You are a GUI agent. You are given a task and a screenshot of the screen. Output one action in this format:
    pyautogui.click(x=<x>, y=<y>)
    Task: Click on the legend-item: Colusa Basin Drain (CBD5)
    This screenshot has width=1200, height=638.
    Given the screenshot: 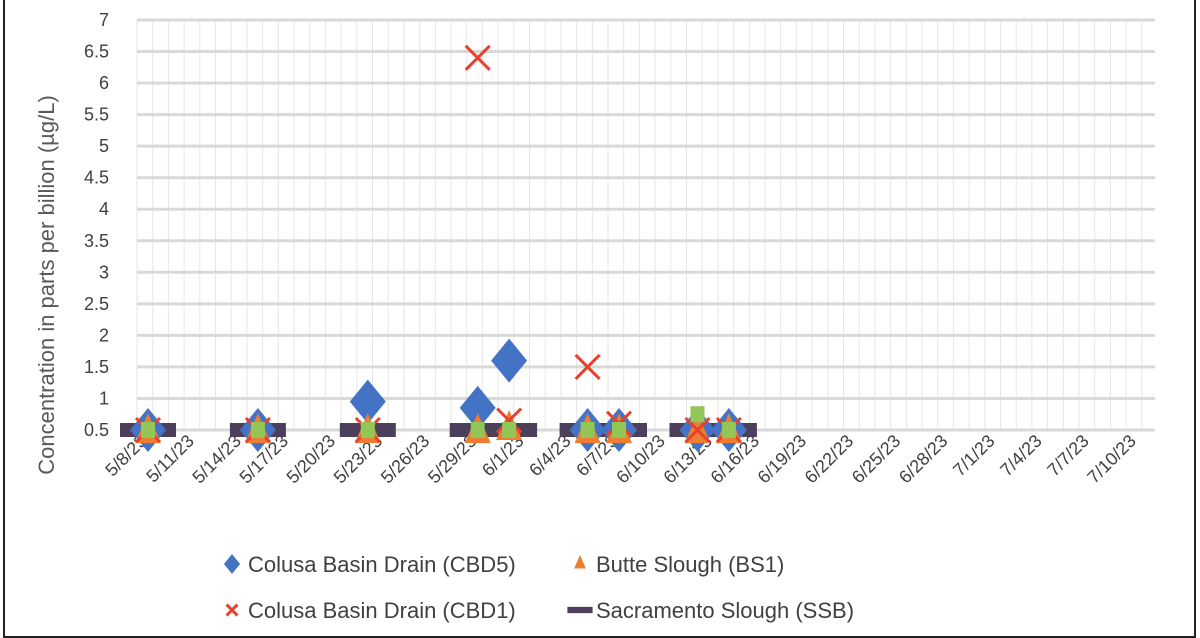 What is the action you would take?
    pyautogui.click(x=369, y=564)
    